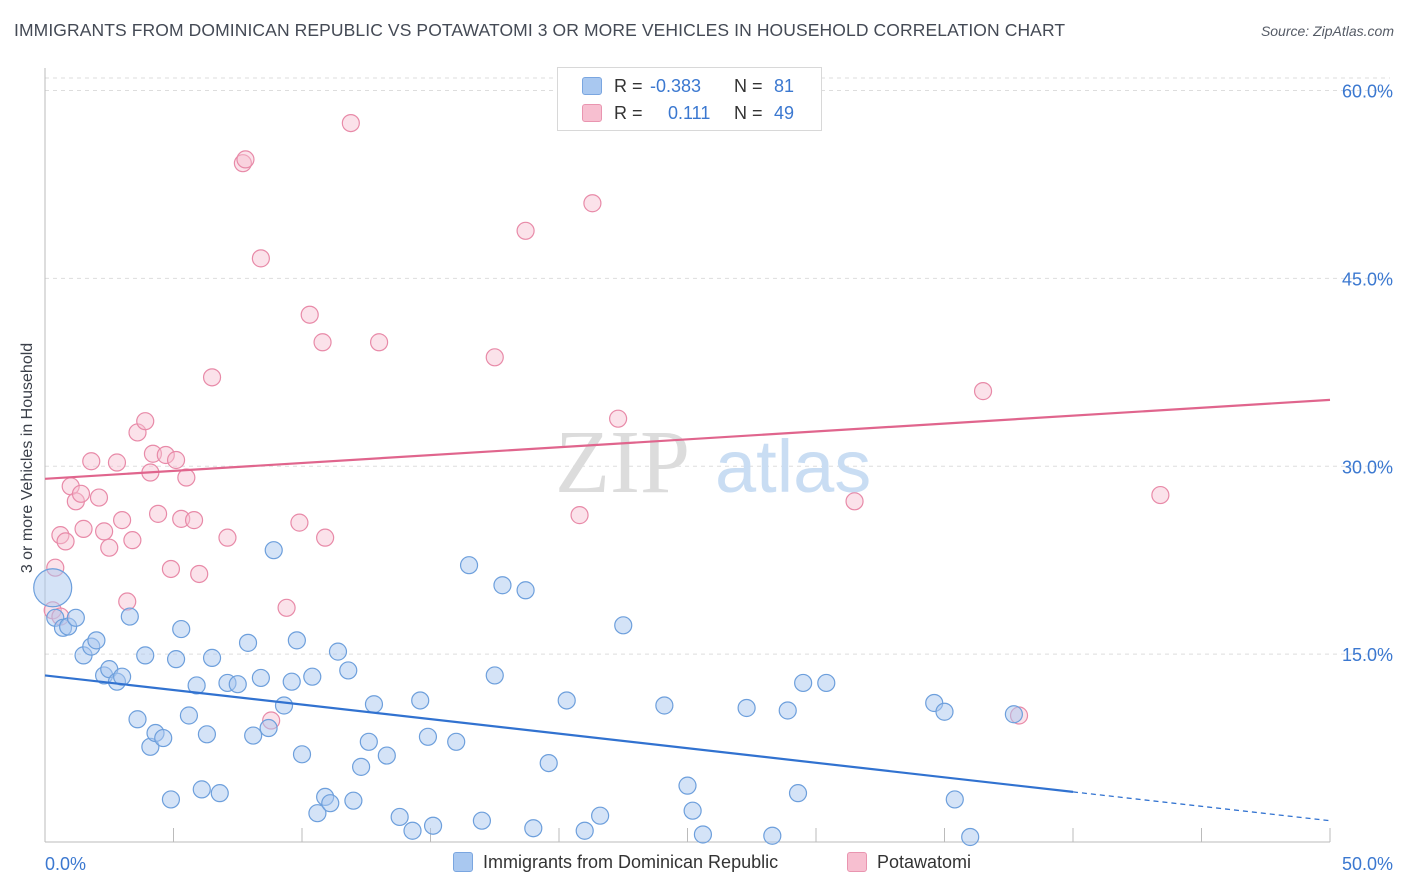  What do you see at coordinates (27, 458) in the screenshot?
I see `y-axis-label: 3 or more Vehicles in Household` at bounding box center [27, 458].